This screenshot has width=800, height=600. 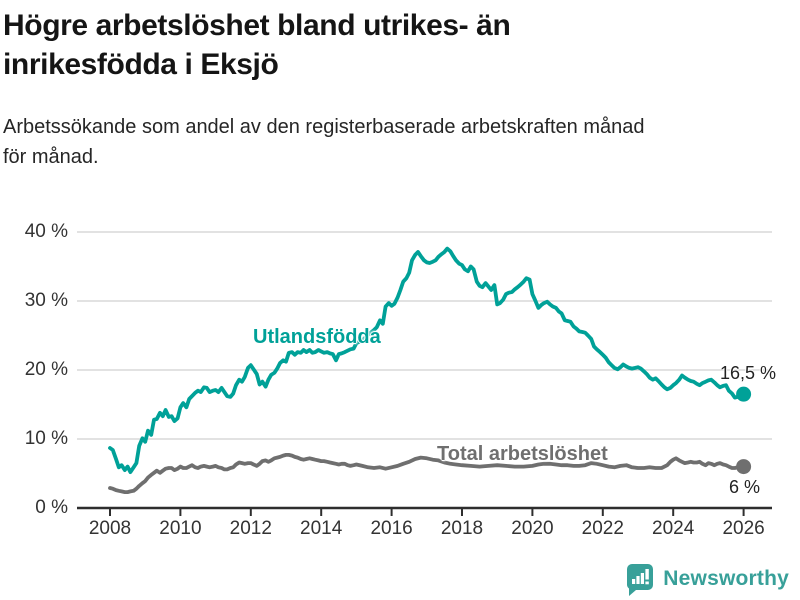 I want to click on end-dot-utlandsfodda, so click(x=744, y=394).